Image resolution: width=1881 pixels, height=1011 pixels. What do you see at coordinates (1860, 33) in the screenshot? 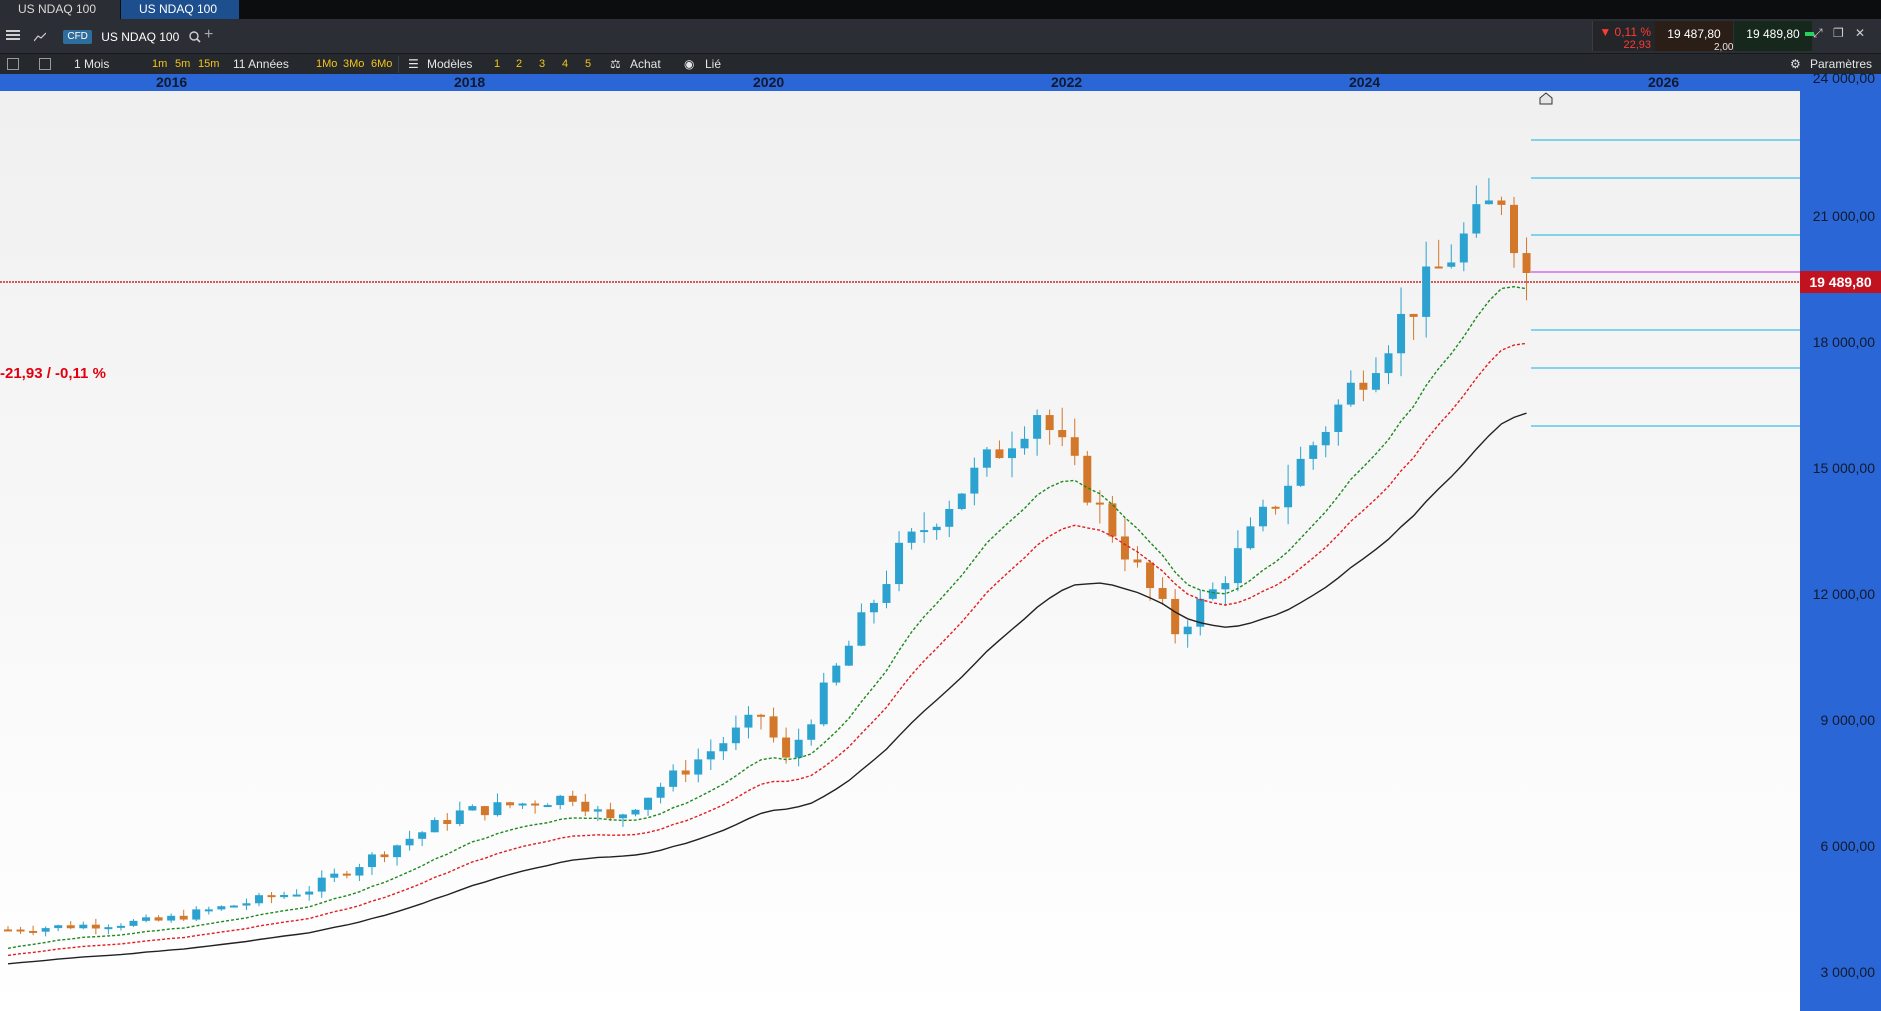
I see `close-icon: ✕` at bounding box center [1860, 33].